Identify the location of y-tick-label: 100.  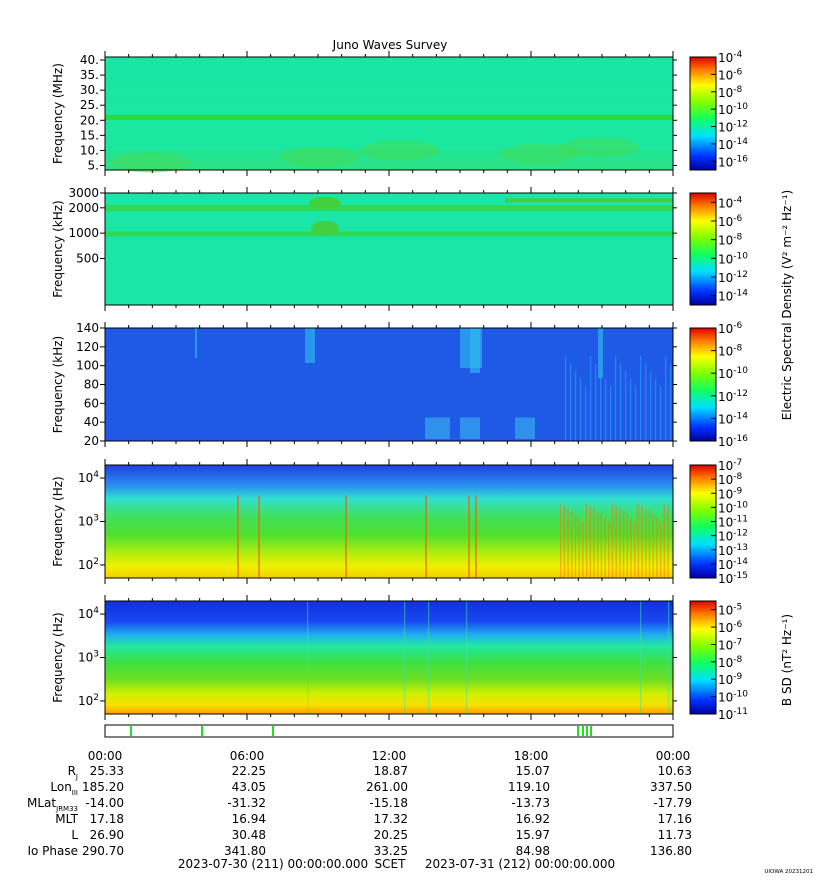
(87, 366).